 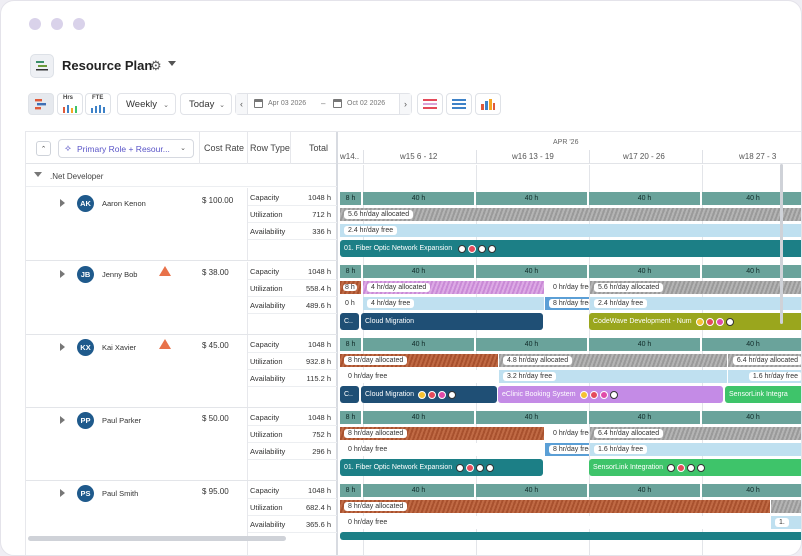 I want to click on column-settings-button, so click(x=459, y=104).